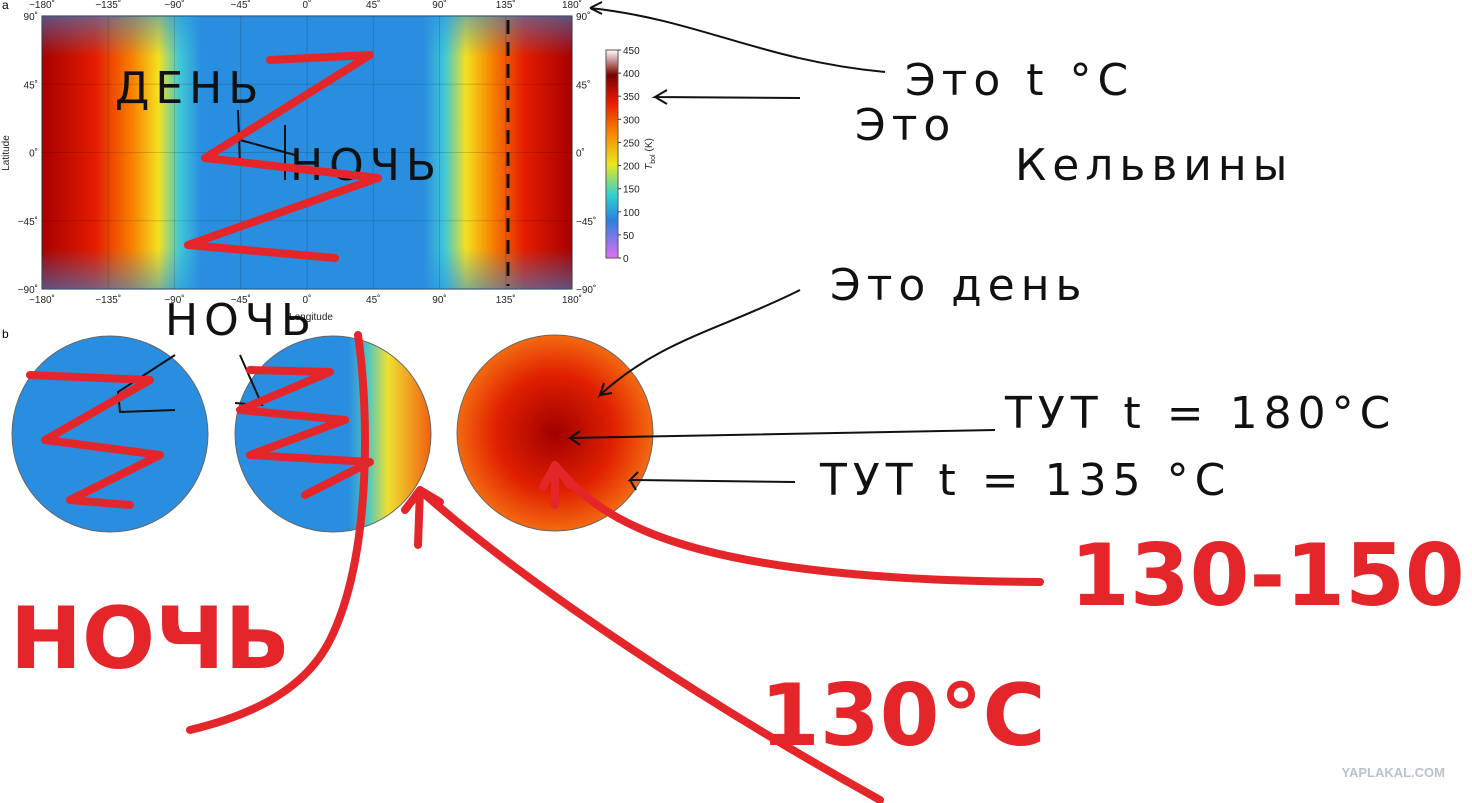  Describe the element at coordinates (1393, 772) in the screenshot. I see `watermark: YAPLAKAL.COM` at that location.